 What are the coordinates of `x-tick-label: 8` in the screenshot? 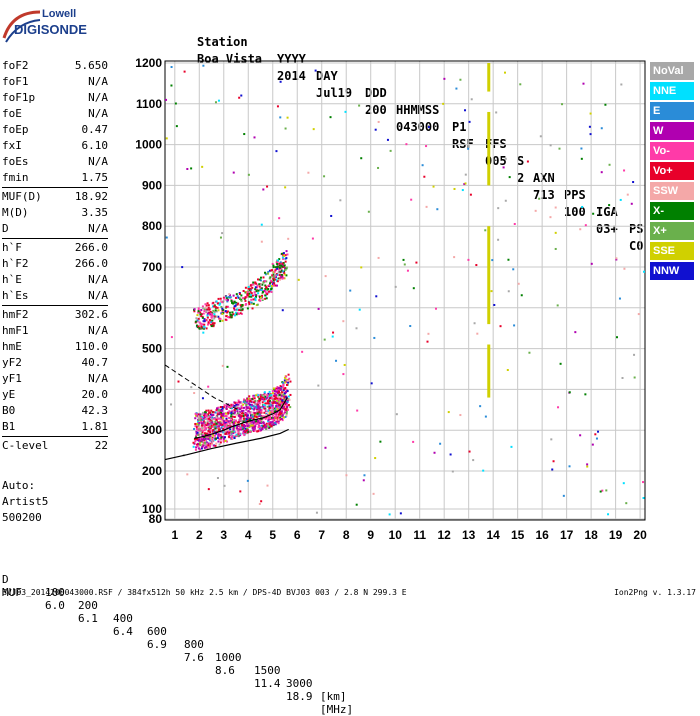 It's located at (346, 535).